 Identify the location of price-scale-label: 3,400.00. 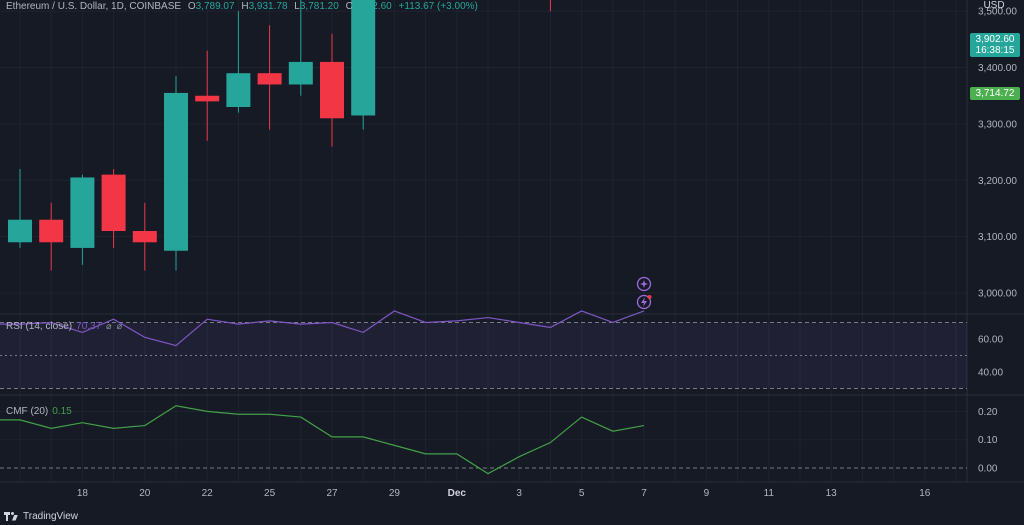
(997, 68).